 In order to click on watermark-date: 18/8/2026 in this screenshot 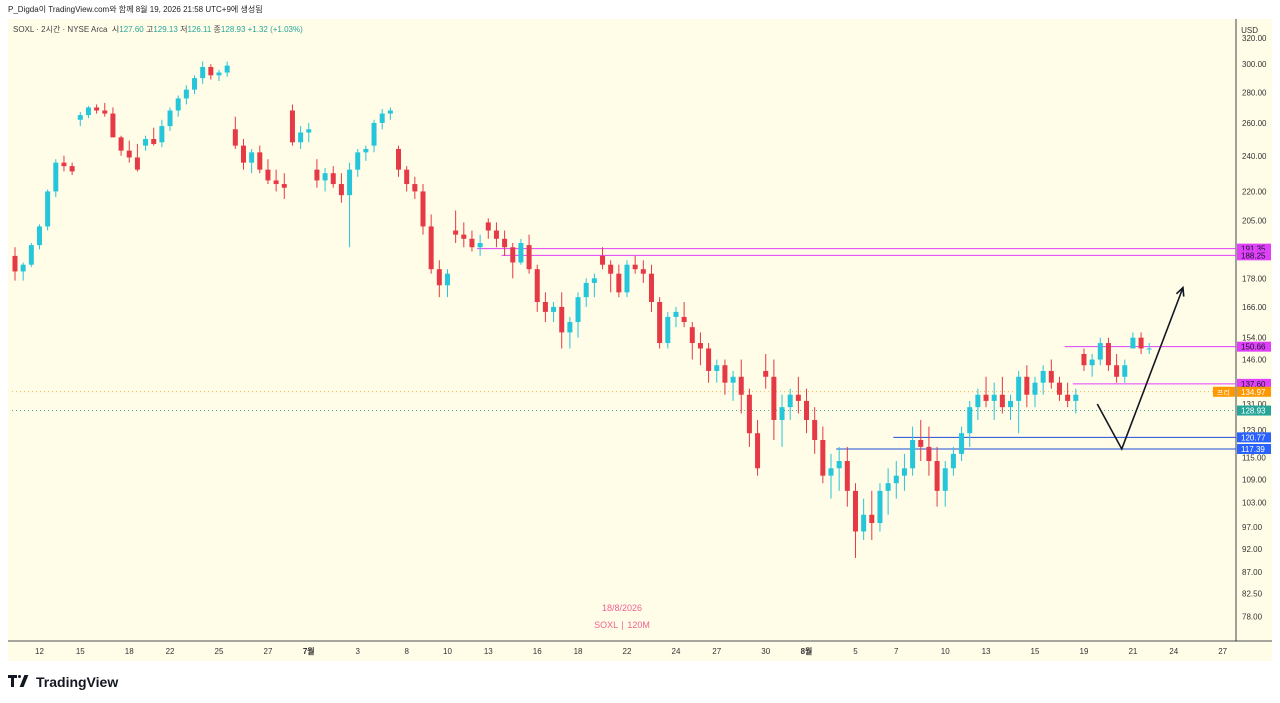, I will do `click(622, 608)`.